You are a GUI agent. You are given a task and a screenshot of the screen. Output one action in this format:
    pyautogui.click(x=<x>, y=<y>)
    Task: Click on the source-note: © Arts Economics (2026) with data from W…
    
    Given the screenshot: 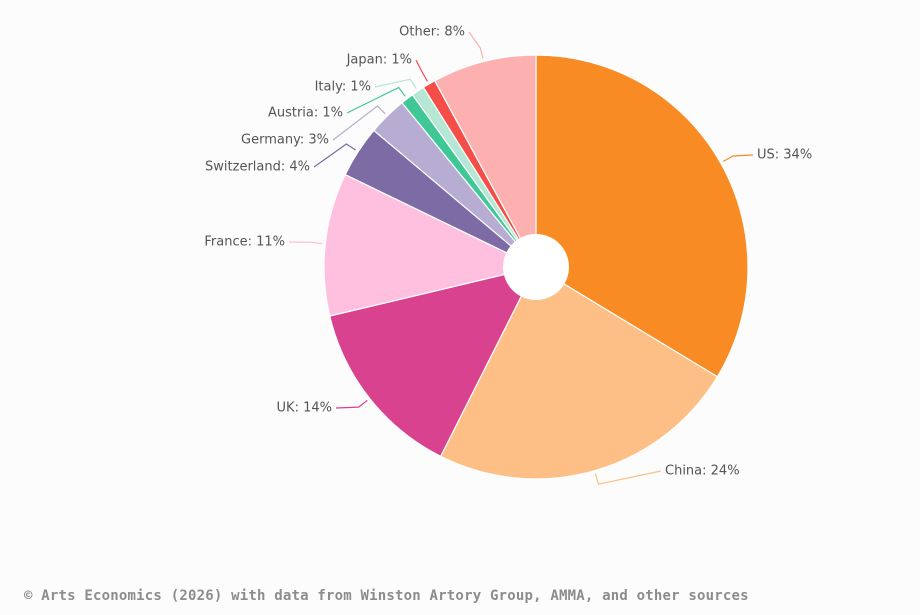 What is the action you would take?
    pyautogui.click(x=386, y=596)
    